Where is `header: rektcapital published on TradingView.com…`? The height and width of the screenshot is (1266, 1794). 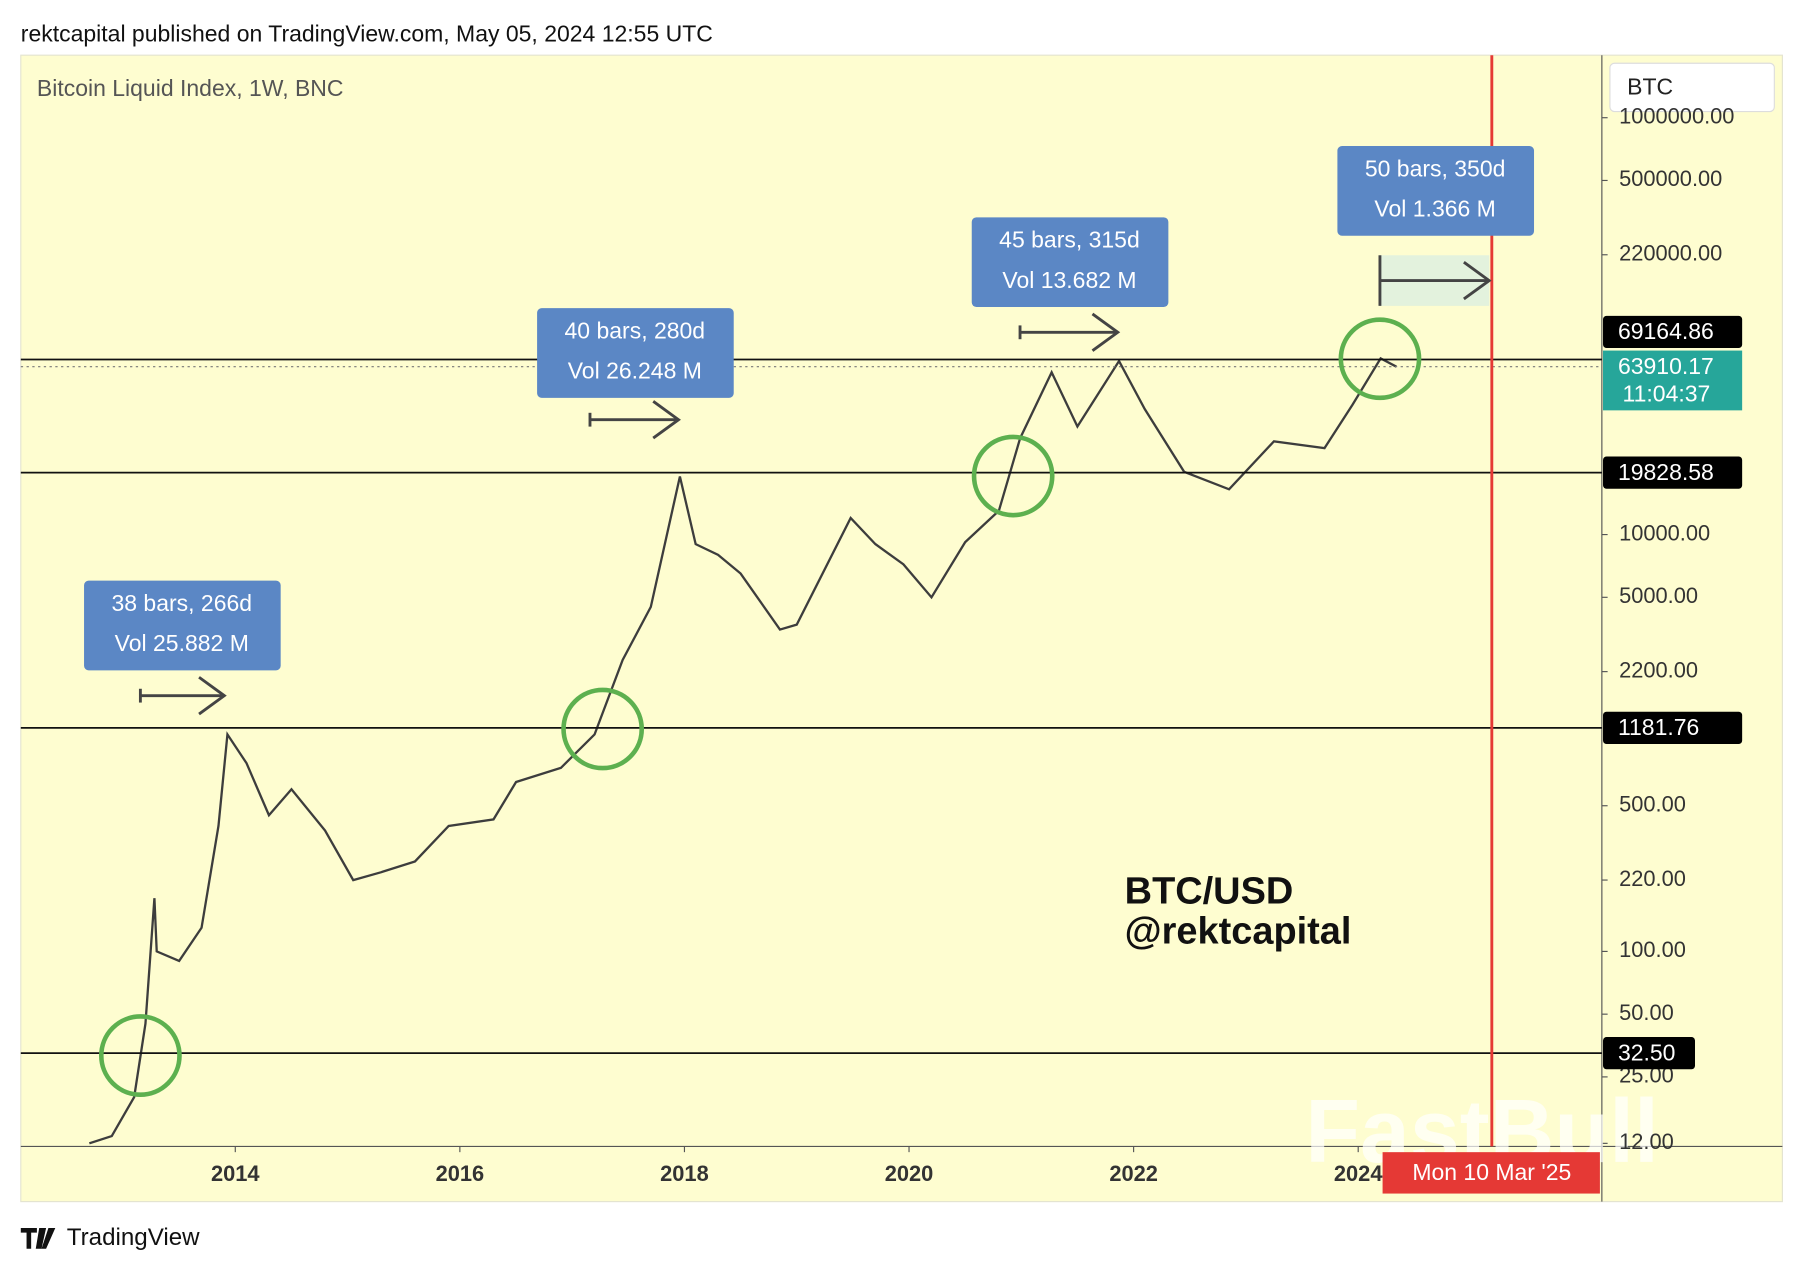
header: rektcapital published on TradingView.com… is located at coordinates (367, 34).